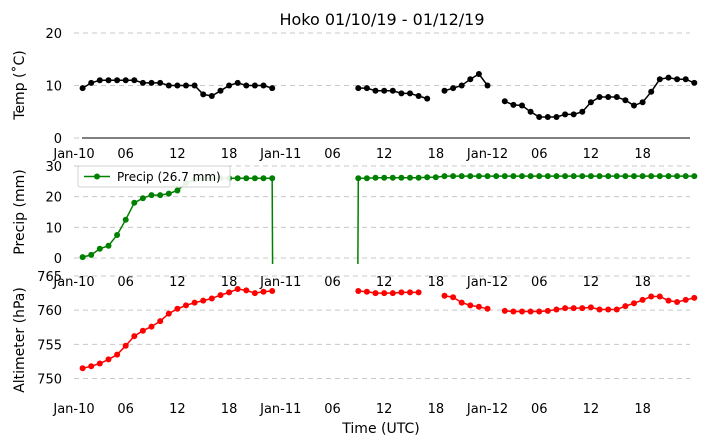 The height and width of the screenshot is (445, 704). I want to click on y-tick-label: 20, so click(53, 198).